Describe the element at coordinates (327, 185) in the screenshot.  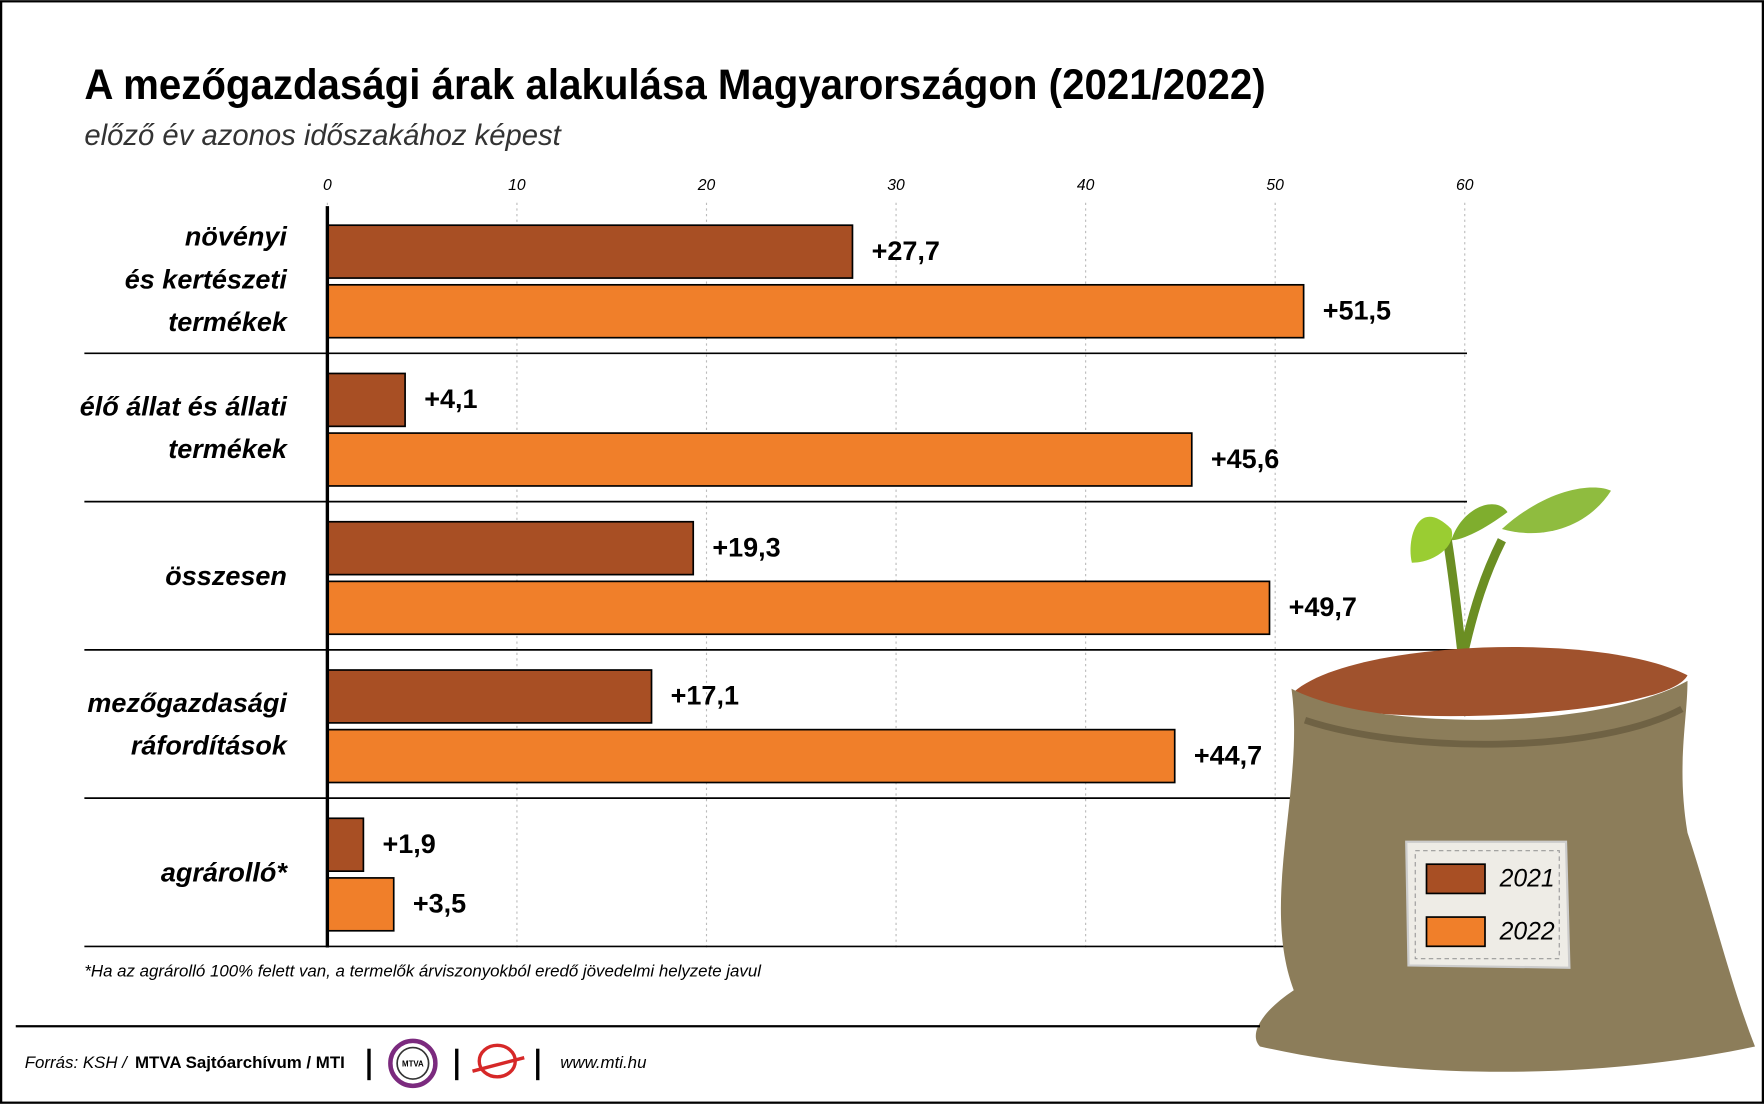
I see `x-tick-label: 0` at that location.